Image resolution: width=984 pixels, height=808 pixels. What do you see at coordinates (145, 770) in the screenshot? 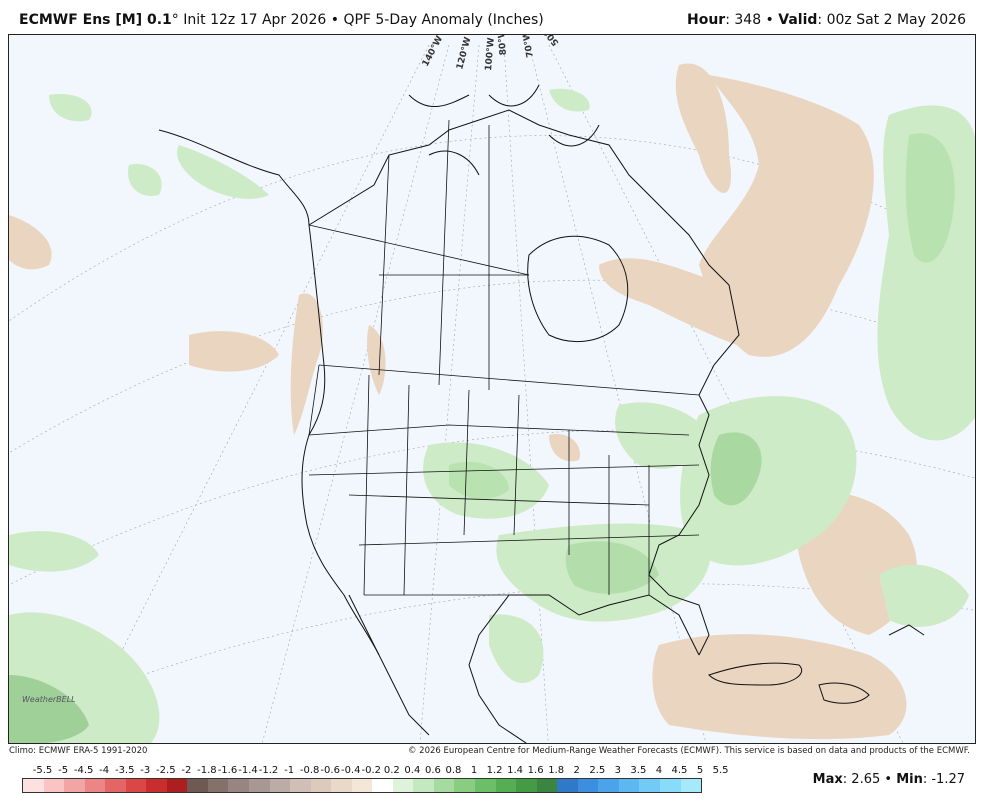
I see `colorbar-label: -3` at bounding box center [145, 770].